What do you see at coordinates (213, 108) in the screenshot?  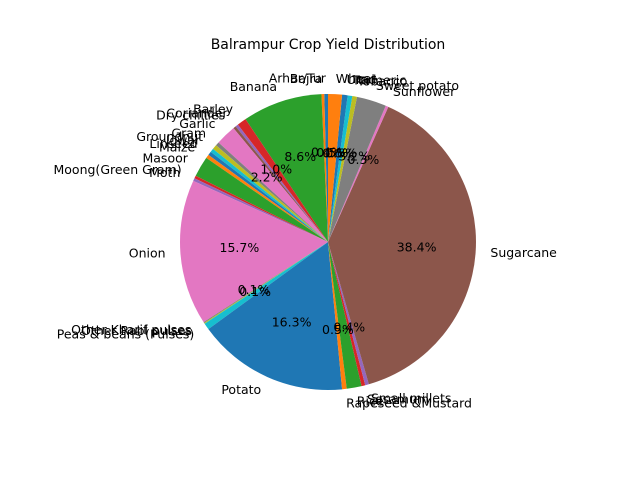 I see `slice-label: Barley` at bounding box center [213, 108].